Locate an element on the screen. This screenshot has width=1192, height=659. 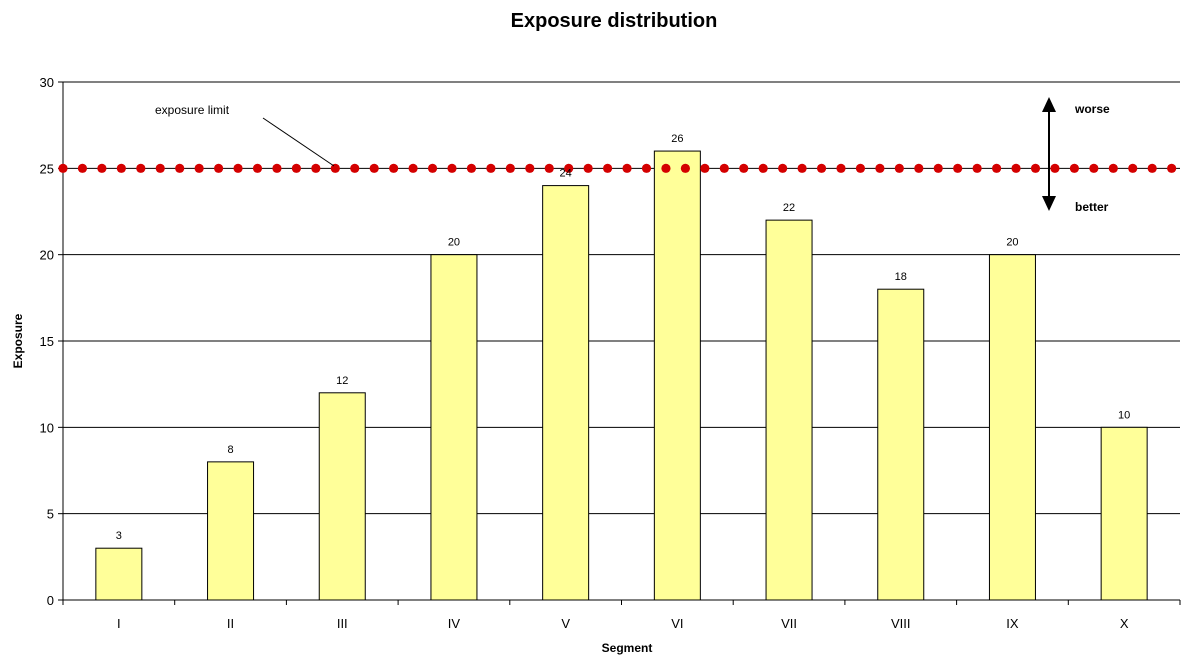
bar-VIII is located at coordinates (901, 444).